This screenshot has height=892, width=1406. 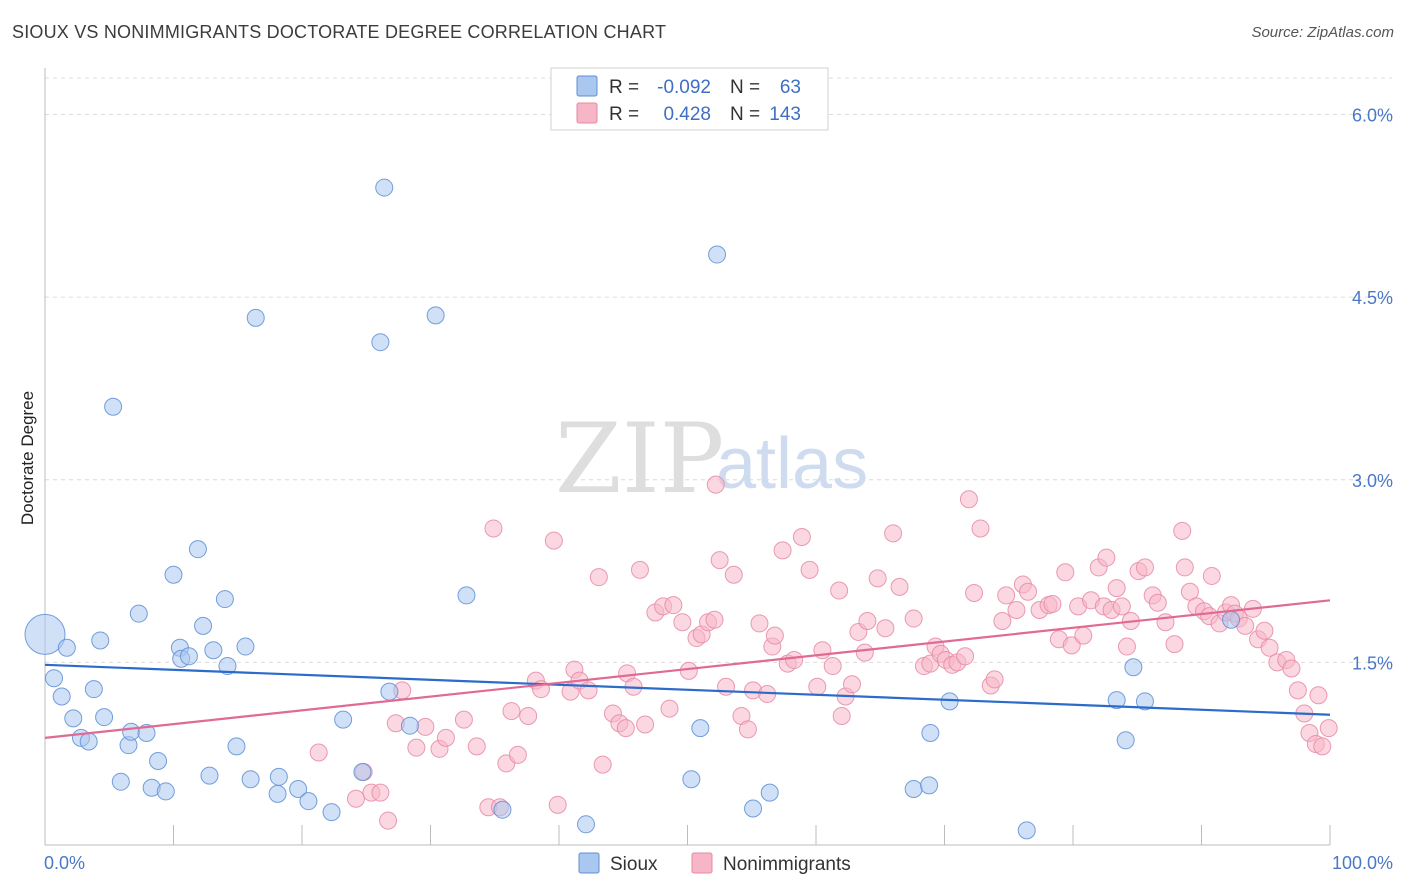 What do you see at coordinates (687, 114) in the screenshot?
I see `legend-r-value: 0.428` at bounding box center [687, 114].